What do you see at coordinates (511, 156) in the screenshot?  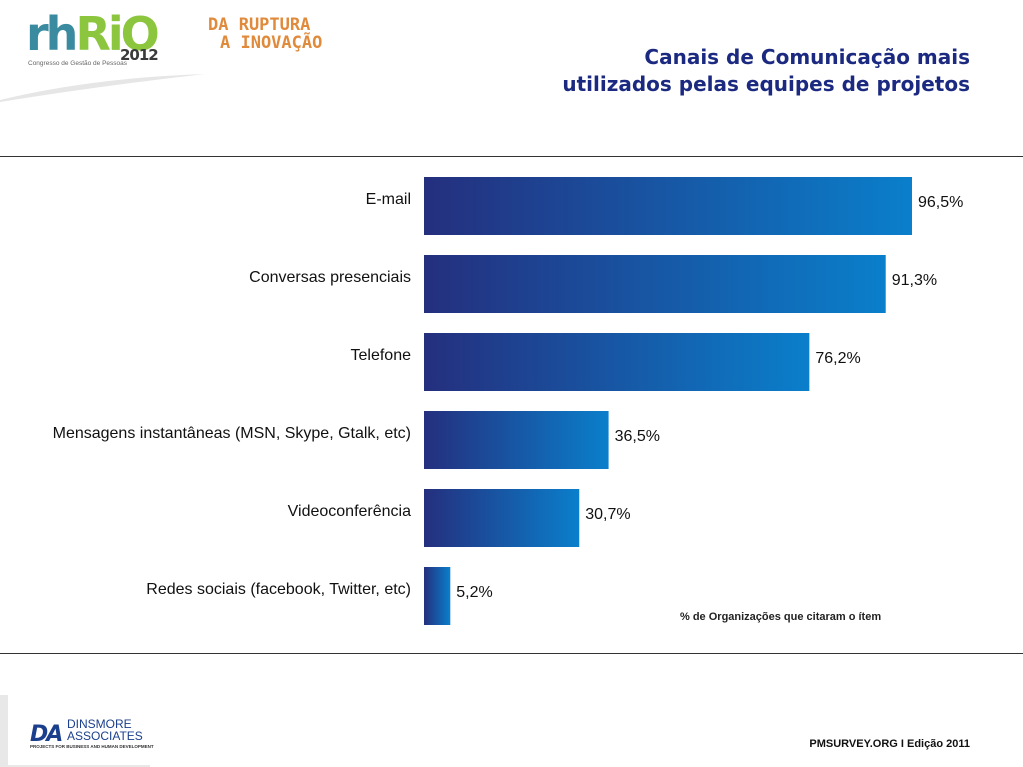 I see `top-divider` at bounding box center [511, 156].